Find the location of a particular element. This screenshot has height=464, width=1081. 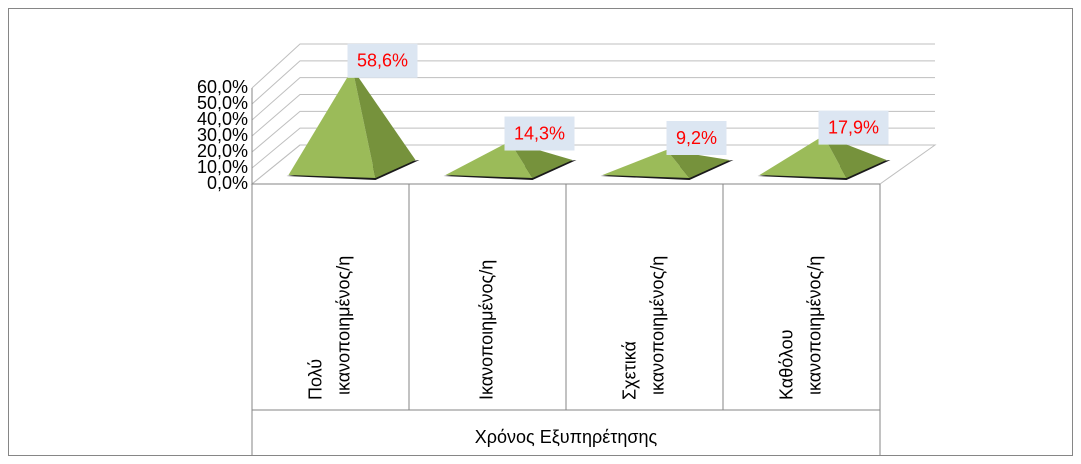

y-tick-label: 0,0% is located at coordinates (227, 183).